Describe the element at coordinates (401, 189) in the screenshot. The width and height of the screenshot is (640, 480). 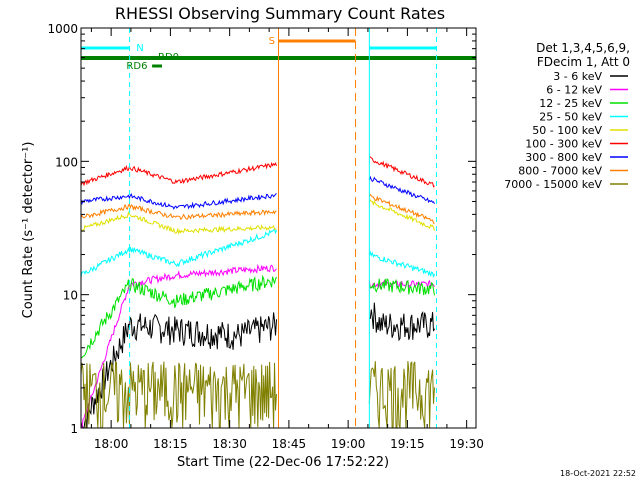
I see `series-line-300-800-seg2` at that location.